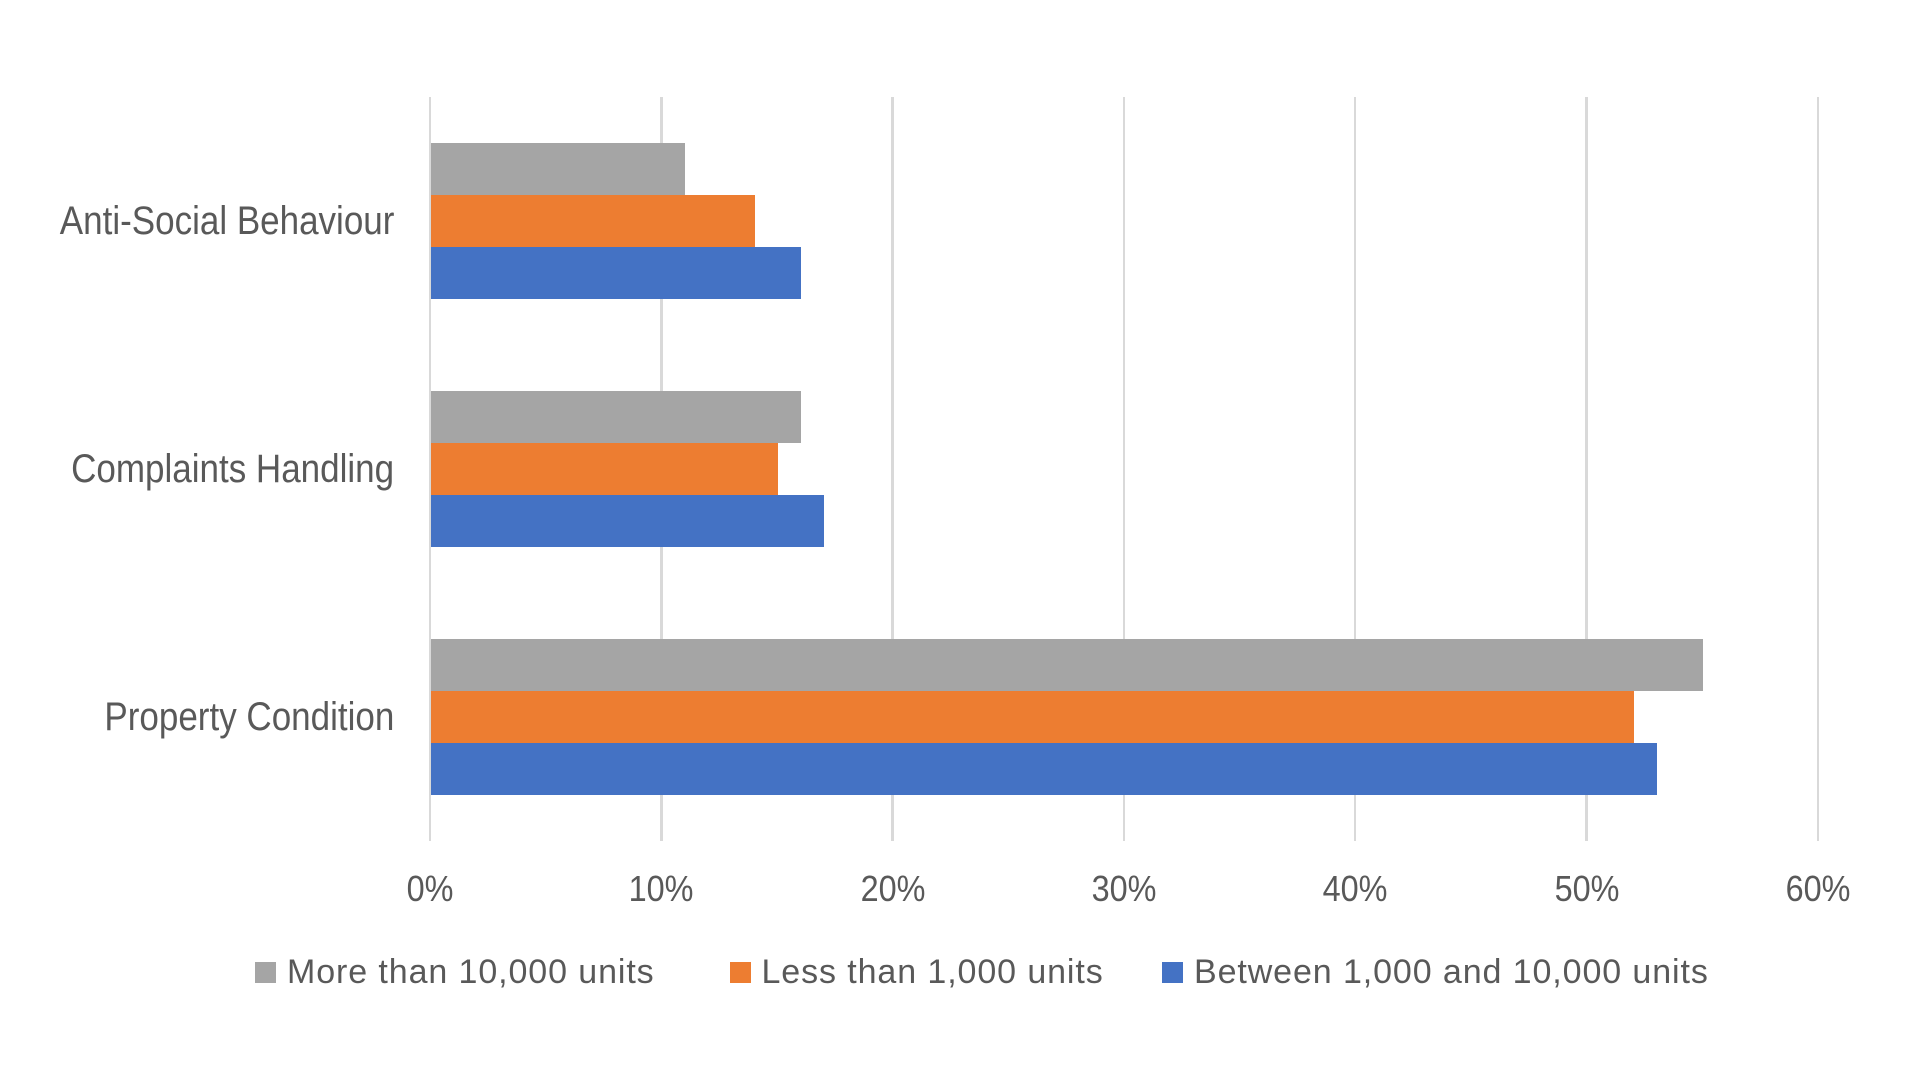 The width and height of the screenshot is (1920, 1080). Describe the element at coordinates (232, 469) in the screenshot. I see `category-label-complaints-handling: Complaints Handling` at that location.